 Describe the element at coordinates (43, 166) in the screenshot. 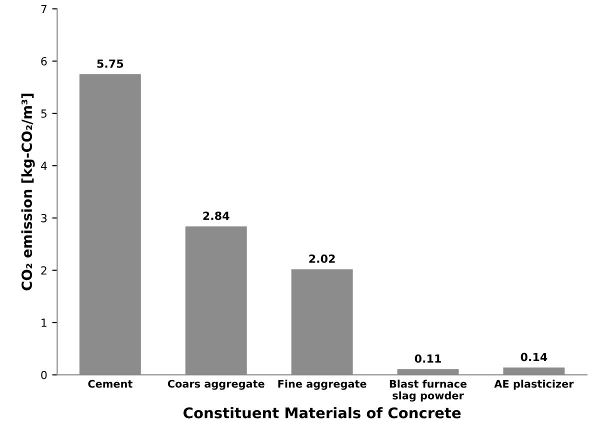

I see `y-tick-label: 4` at that location.